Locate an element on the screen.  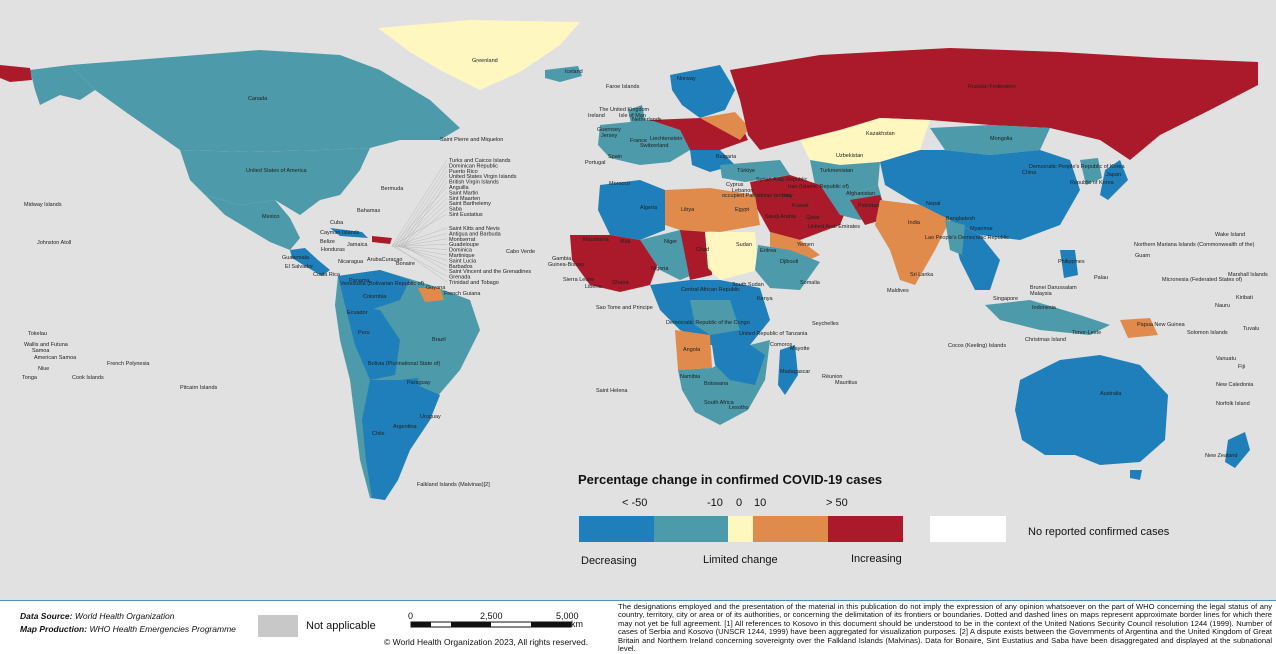
label-portugal: Portugal is located at coordinates (595, 163).